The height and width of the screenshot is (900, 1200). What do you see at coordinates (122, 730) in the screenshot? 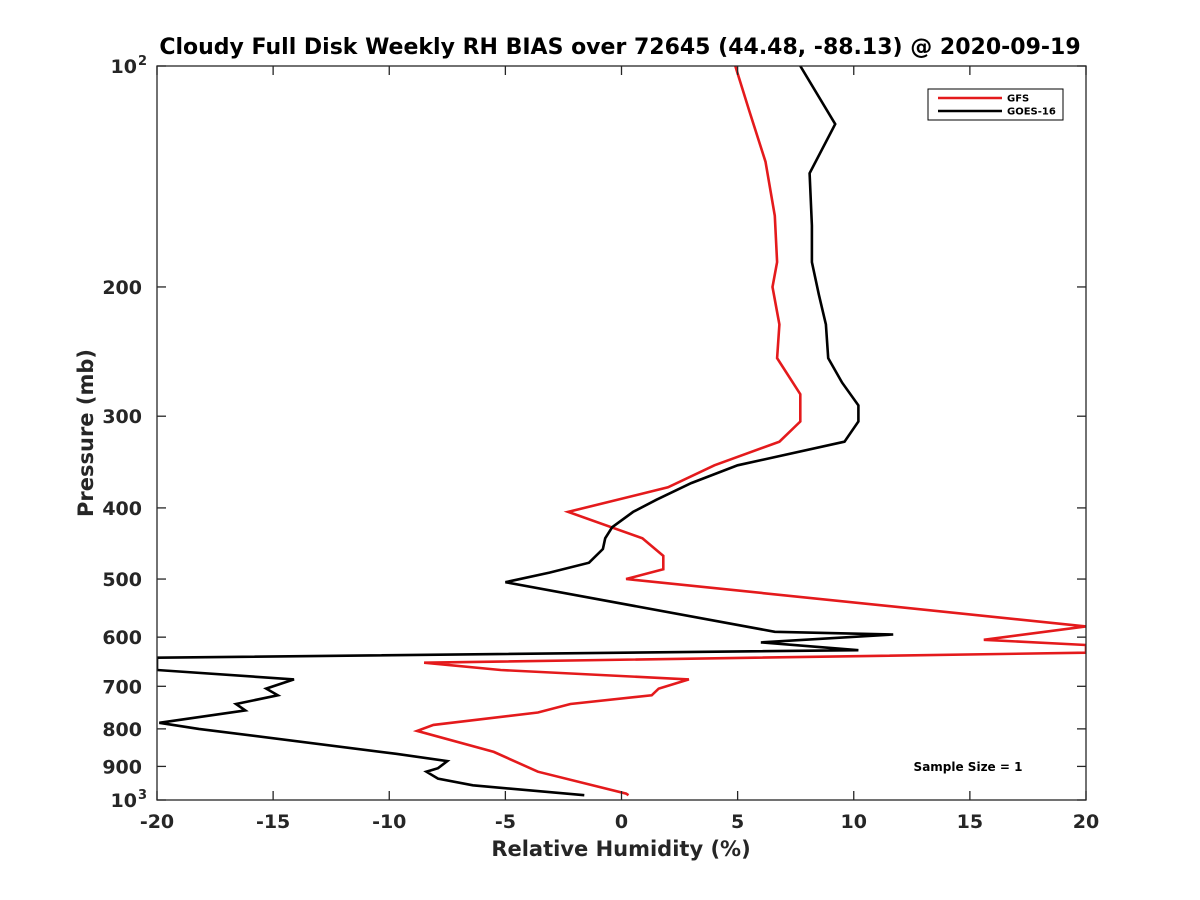
I see `y-tick-label: 800` at bounding box center [122, 730].